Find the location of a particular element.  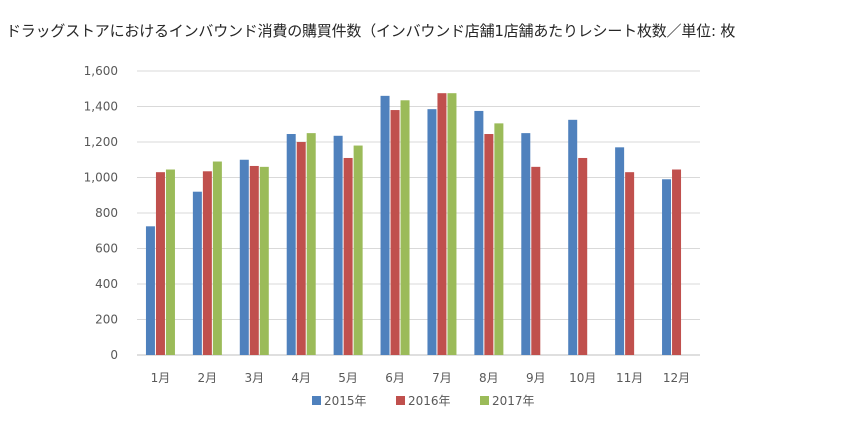

x-tick-label: 10月 is located at coordinates (582, 378).